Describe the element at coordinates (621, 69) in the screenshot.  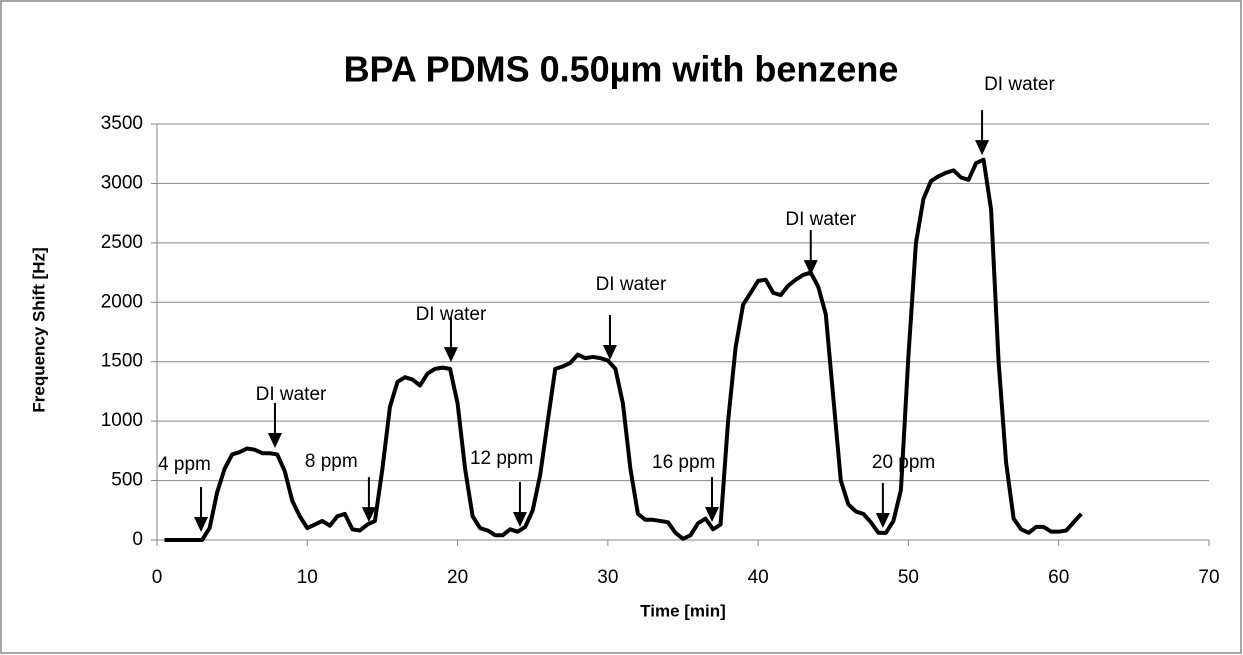
I see `chart-title: BPA PDMS 0.50µm with benzene` at that location.